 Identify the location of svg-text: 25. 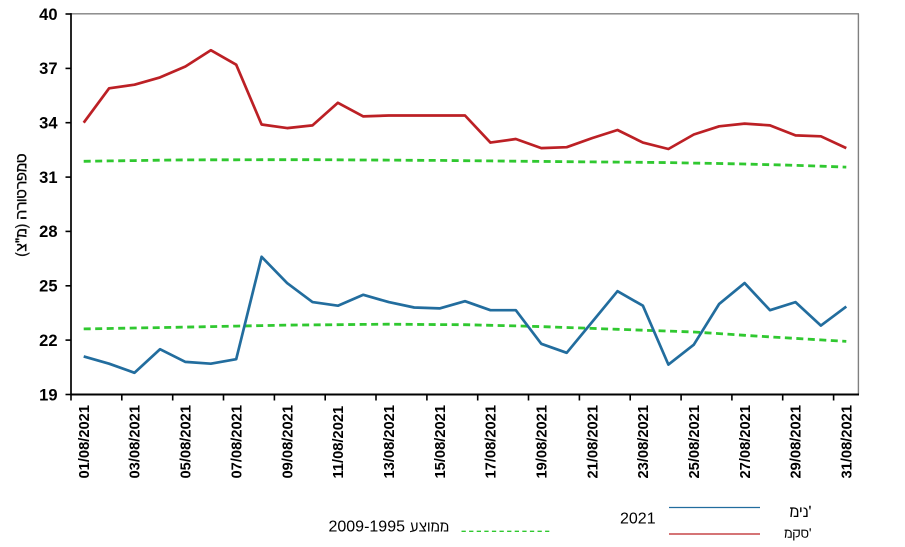
(48, 287).